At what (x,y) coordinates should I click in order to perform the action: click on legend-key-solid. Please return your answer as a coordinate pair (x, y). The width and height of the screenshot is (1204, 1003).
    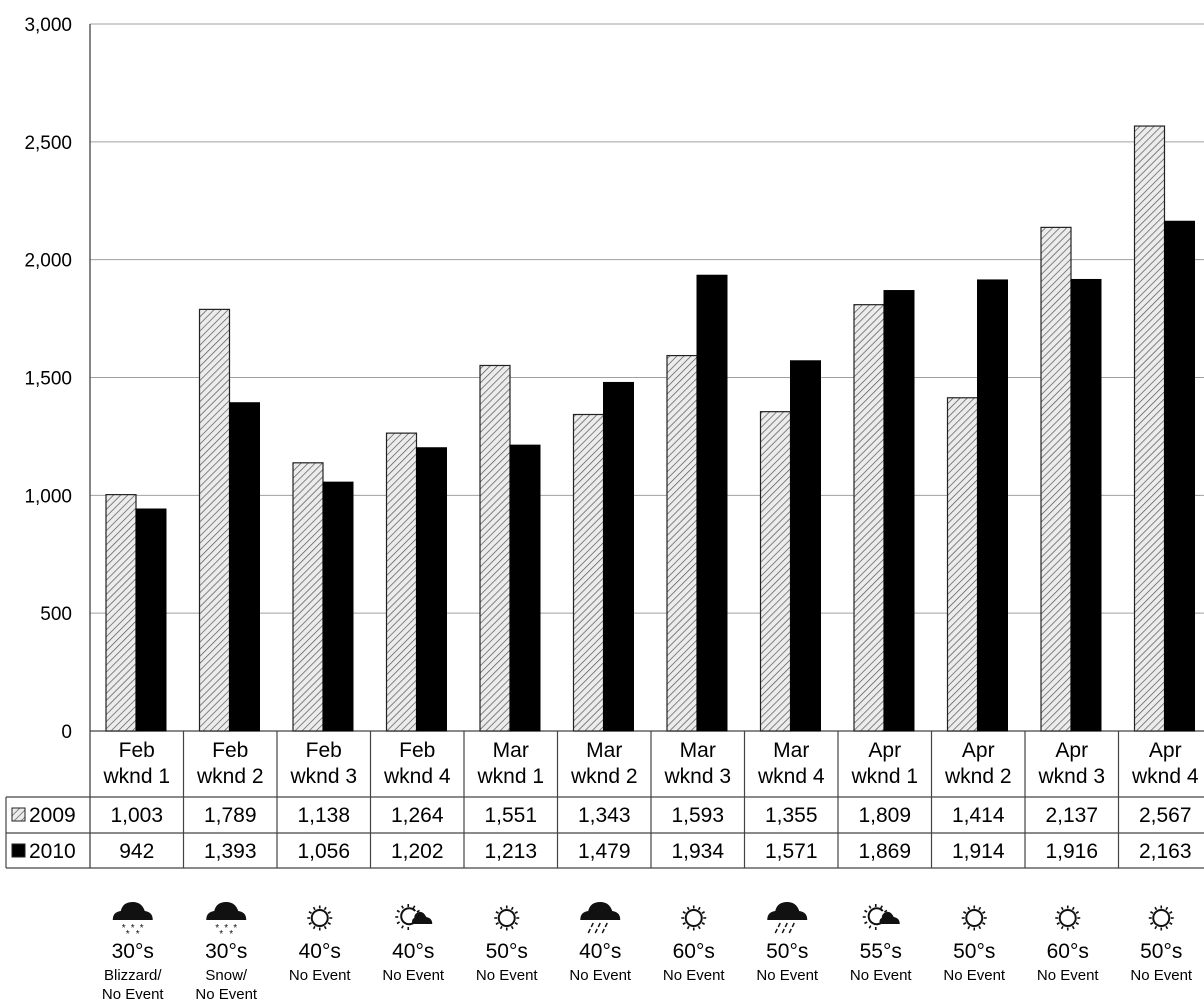
    Looking at the image, I should click on (18, 850).